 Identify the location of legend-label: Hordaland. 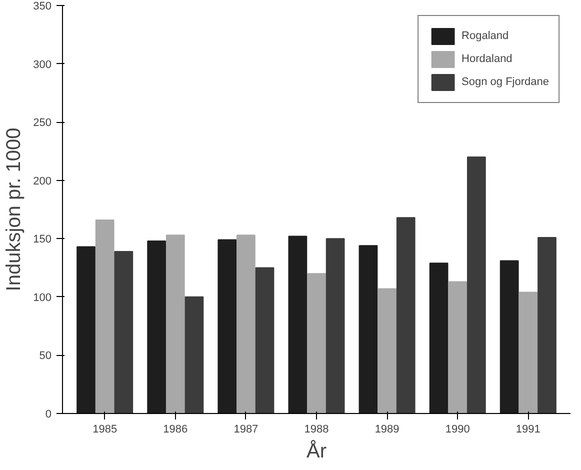
(487, 59).